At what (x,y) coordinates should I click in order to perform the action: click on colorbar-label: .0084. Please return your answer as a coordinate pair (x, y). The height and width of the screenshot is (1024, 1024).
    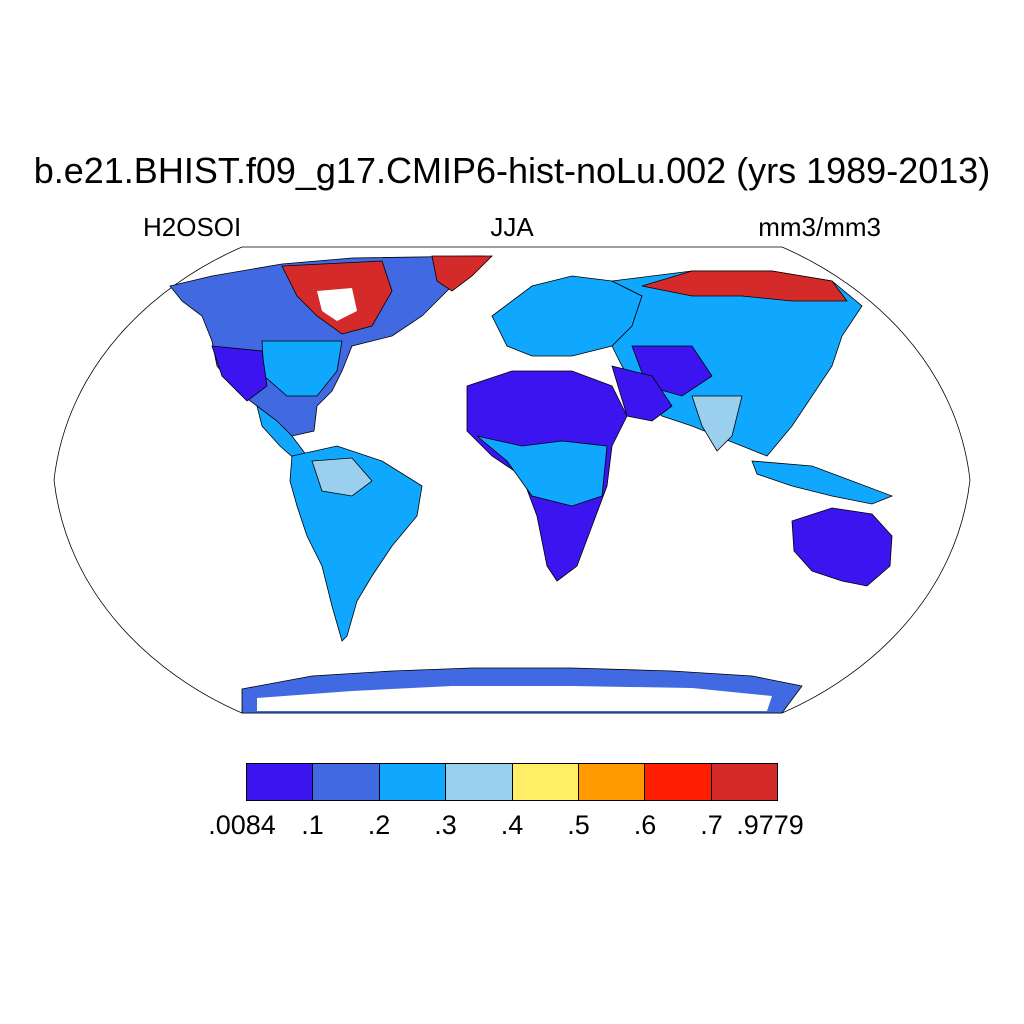
    Looking at the image, I should click on (242, 825).